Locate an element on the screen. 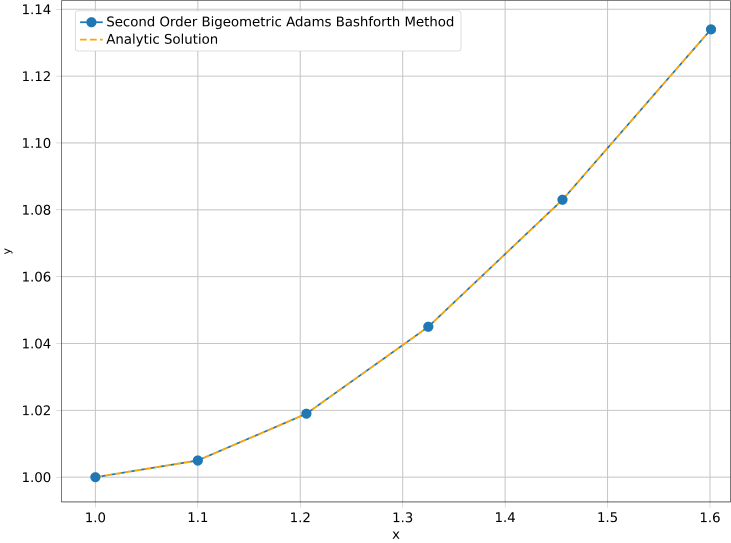 Image resolution: width=731 pixels, height=543 pixels. x-tick-label: 1.6 is located at coordinates (710, 517).